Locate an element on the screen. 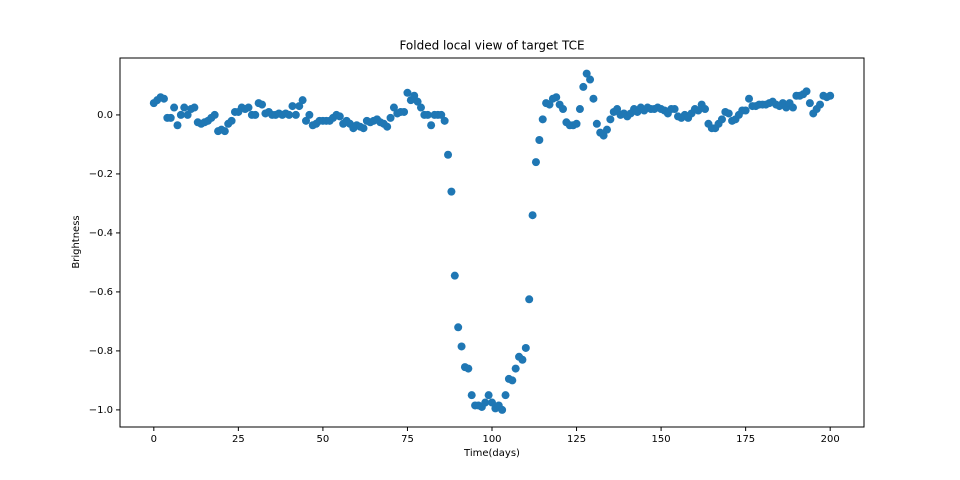 Image resolution: width=960 pixels, height=480 pixels. y-tick-label: −1.0 is located at coordinates (101, 410).